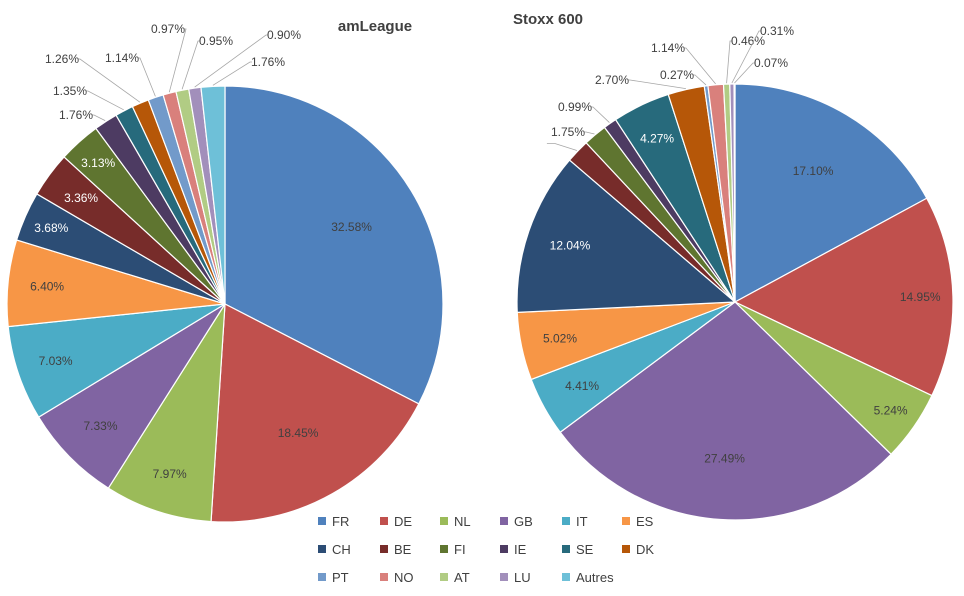  I want to click on legend-label-at: AT, so click(462, 577).